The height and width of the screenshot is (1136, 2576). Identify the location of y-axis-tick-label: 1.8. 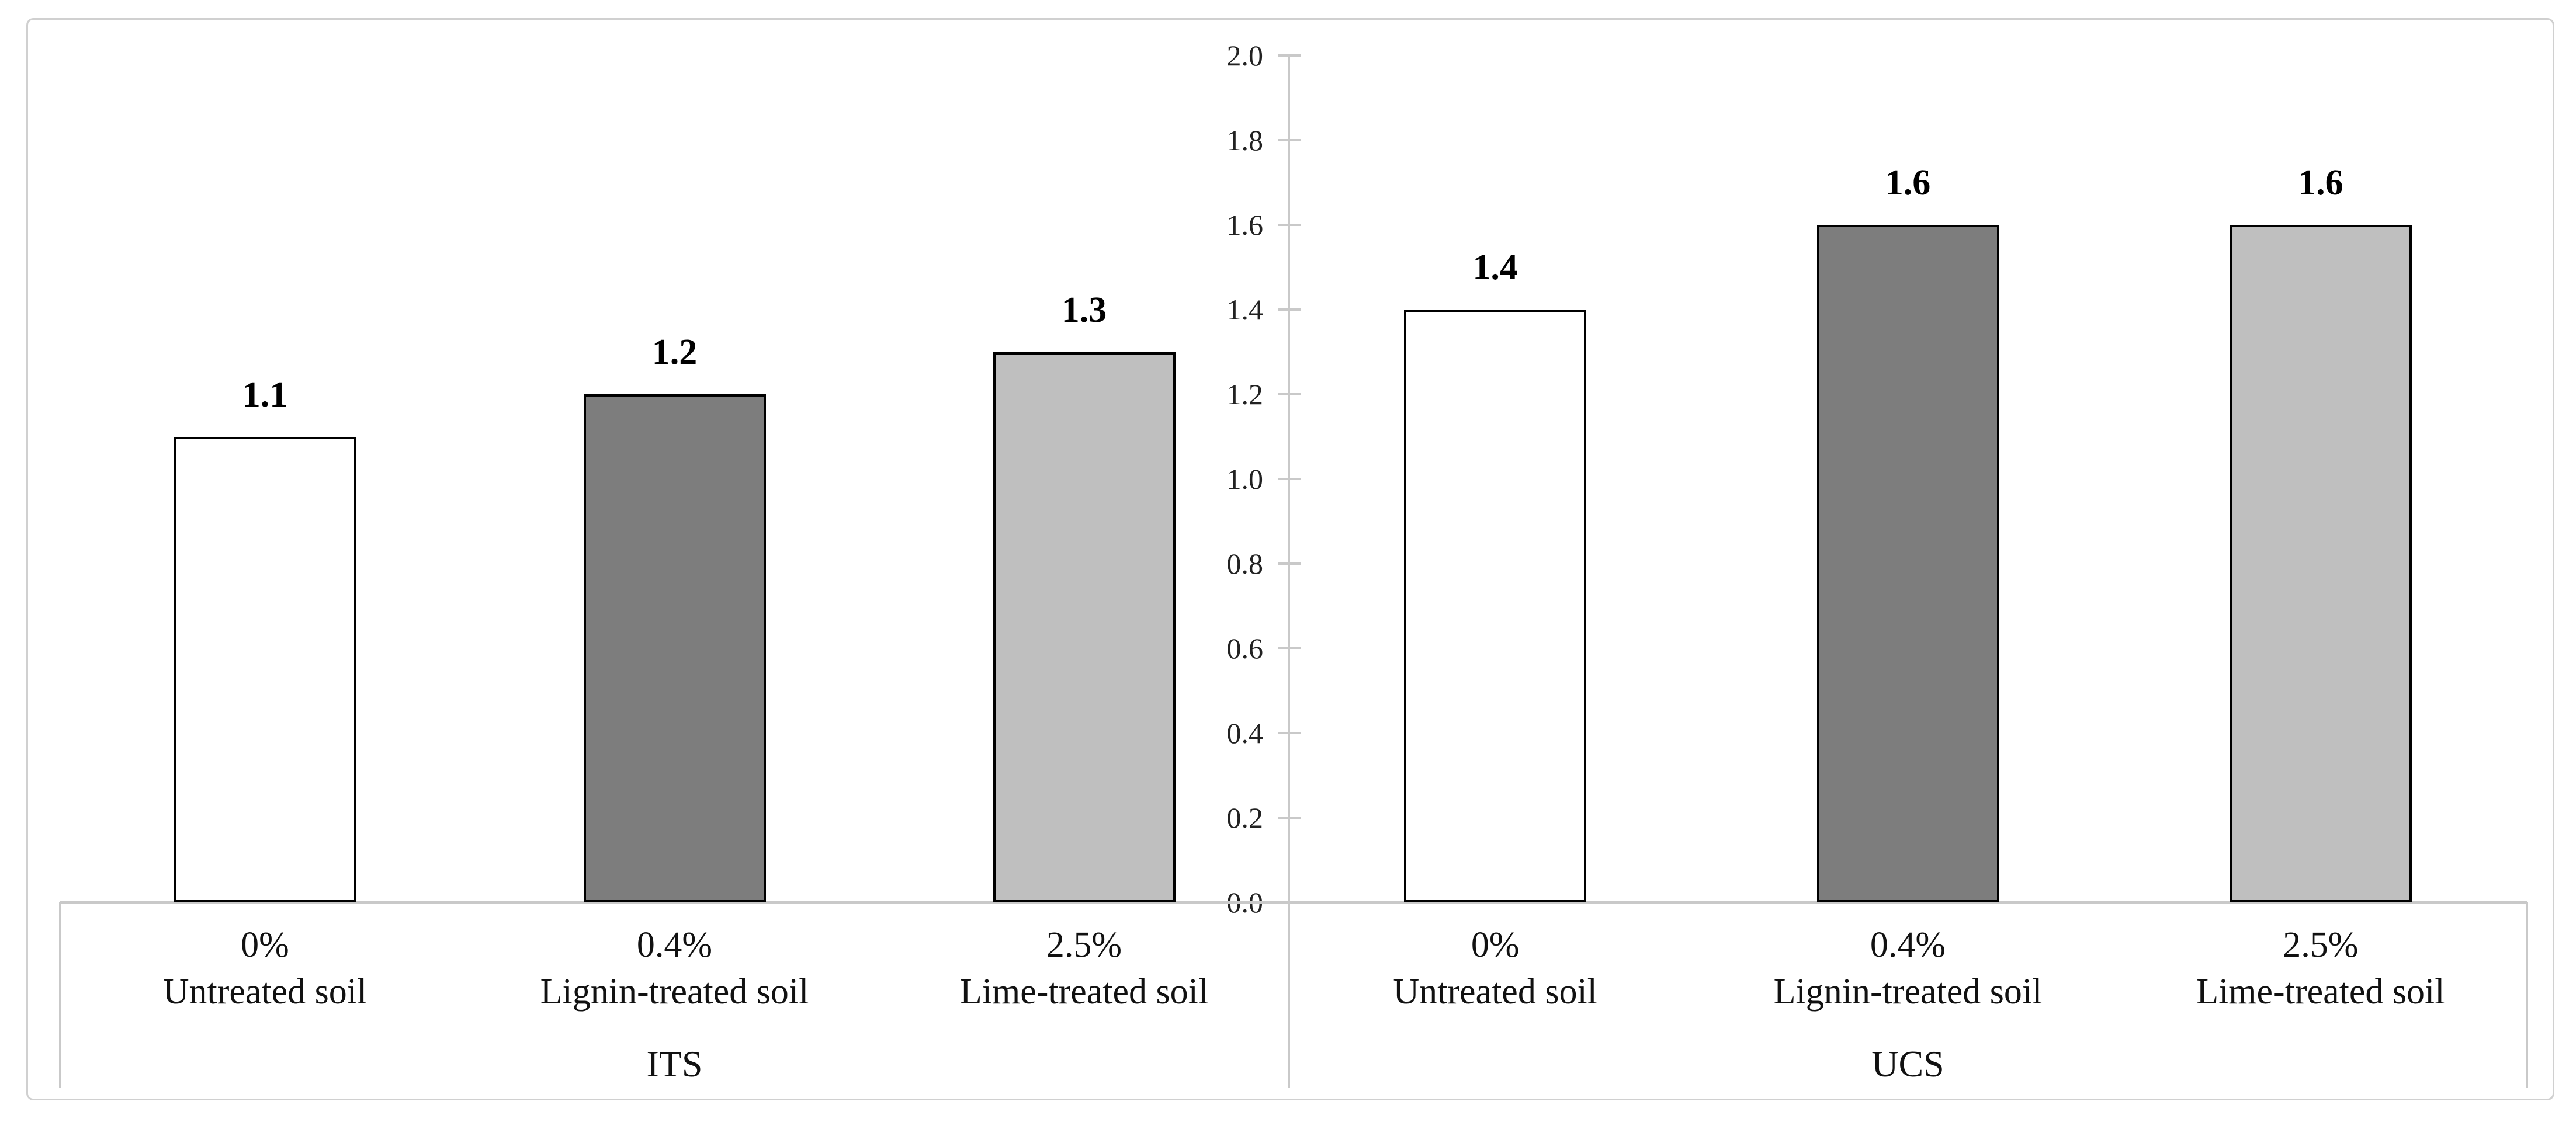
(1245, 141).